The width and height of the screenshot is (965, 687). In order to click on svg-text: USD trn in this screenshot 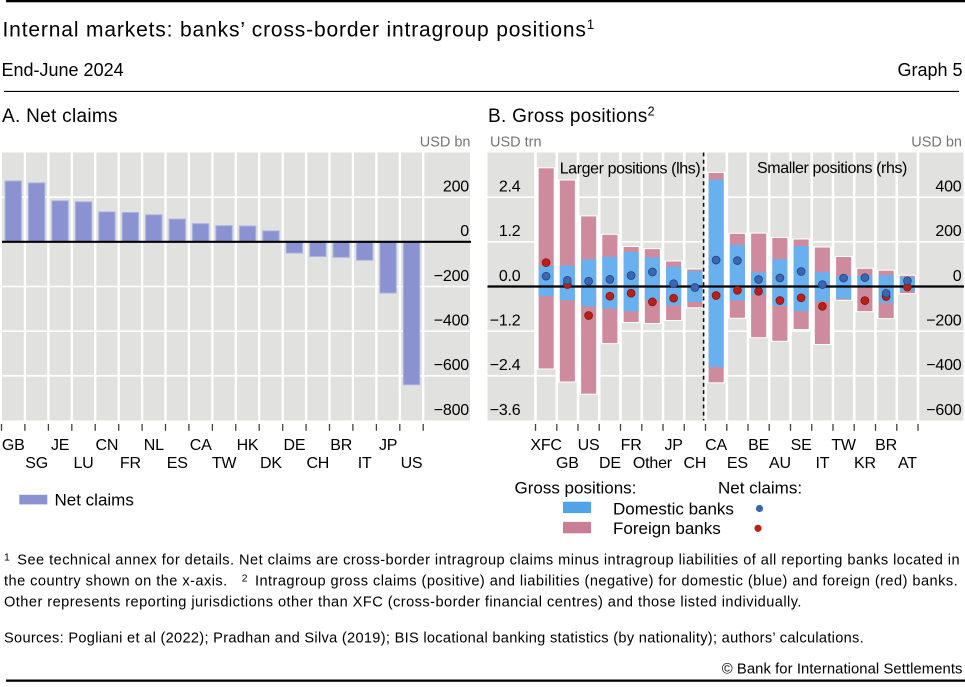, I will do `click(516, 143)`.